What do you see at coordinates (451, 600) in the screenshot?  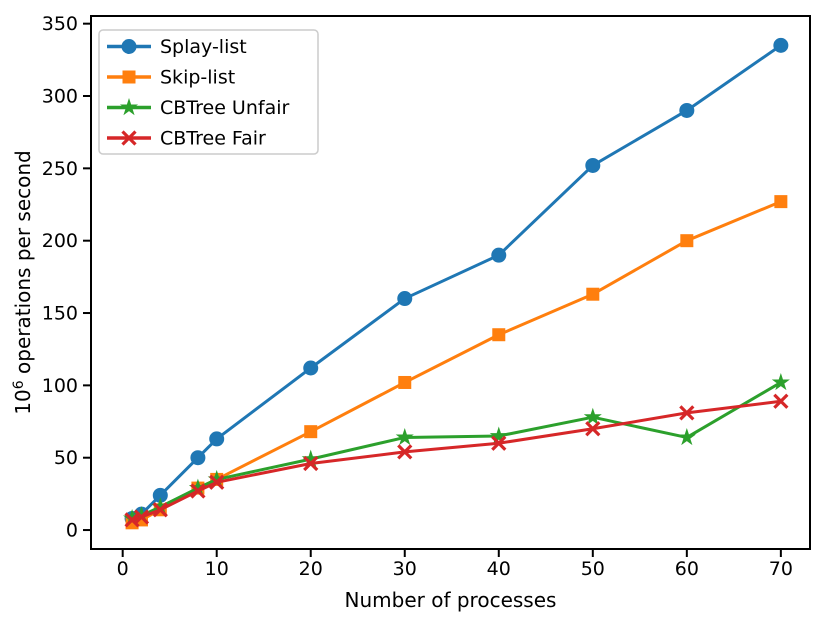 I see `x-axis-label: Number of processes` at bounding box center [451, 600].